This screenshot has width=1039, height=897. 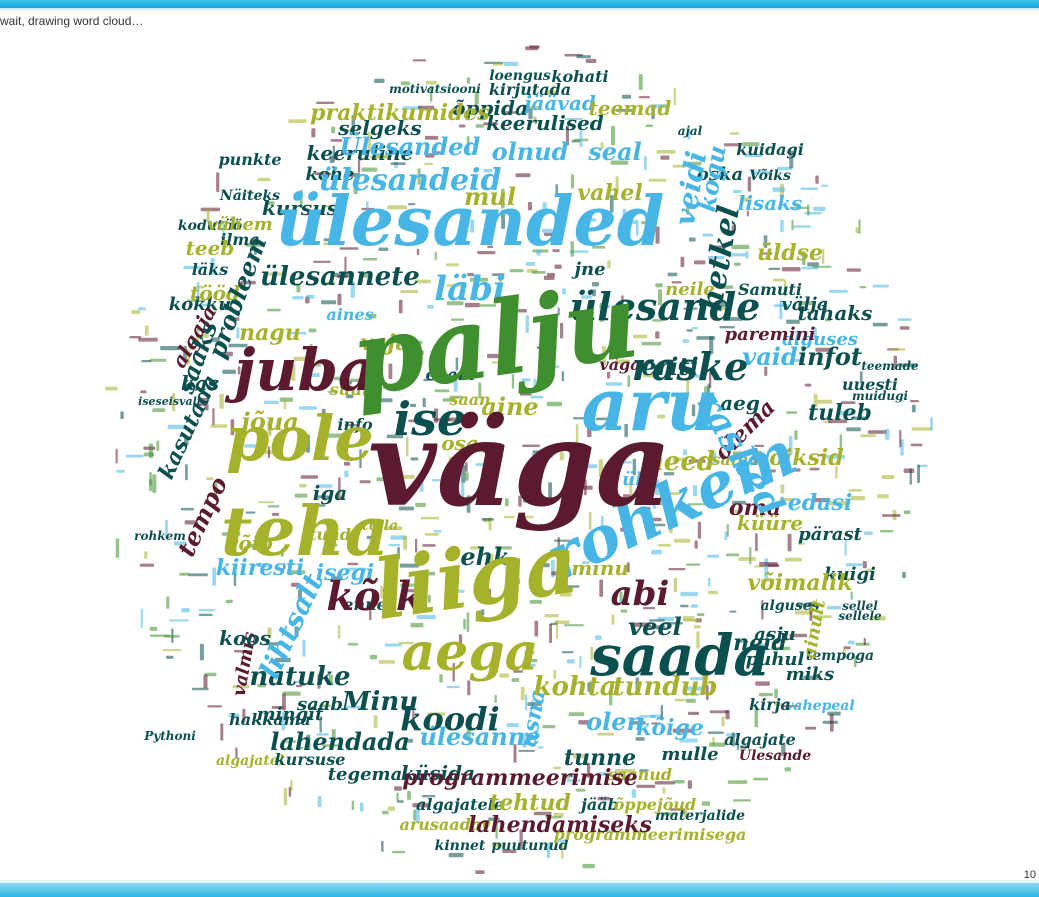 I want to click on cloud-word: mulle, so click(x=689, y=754).